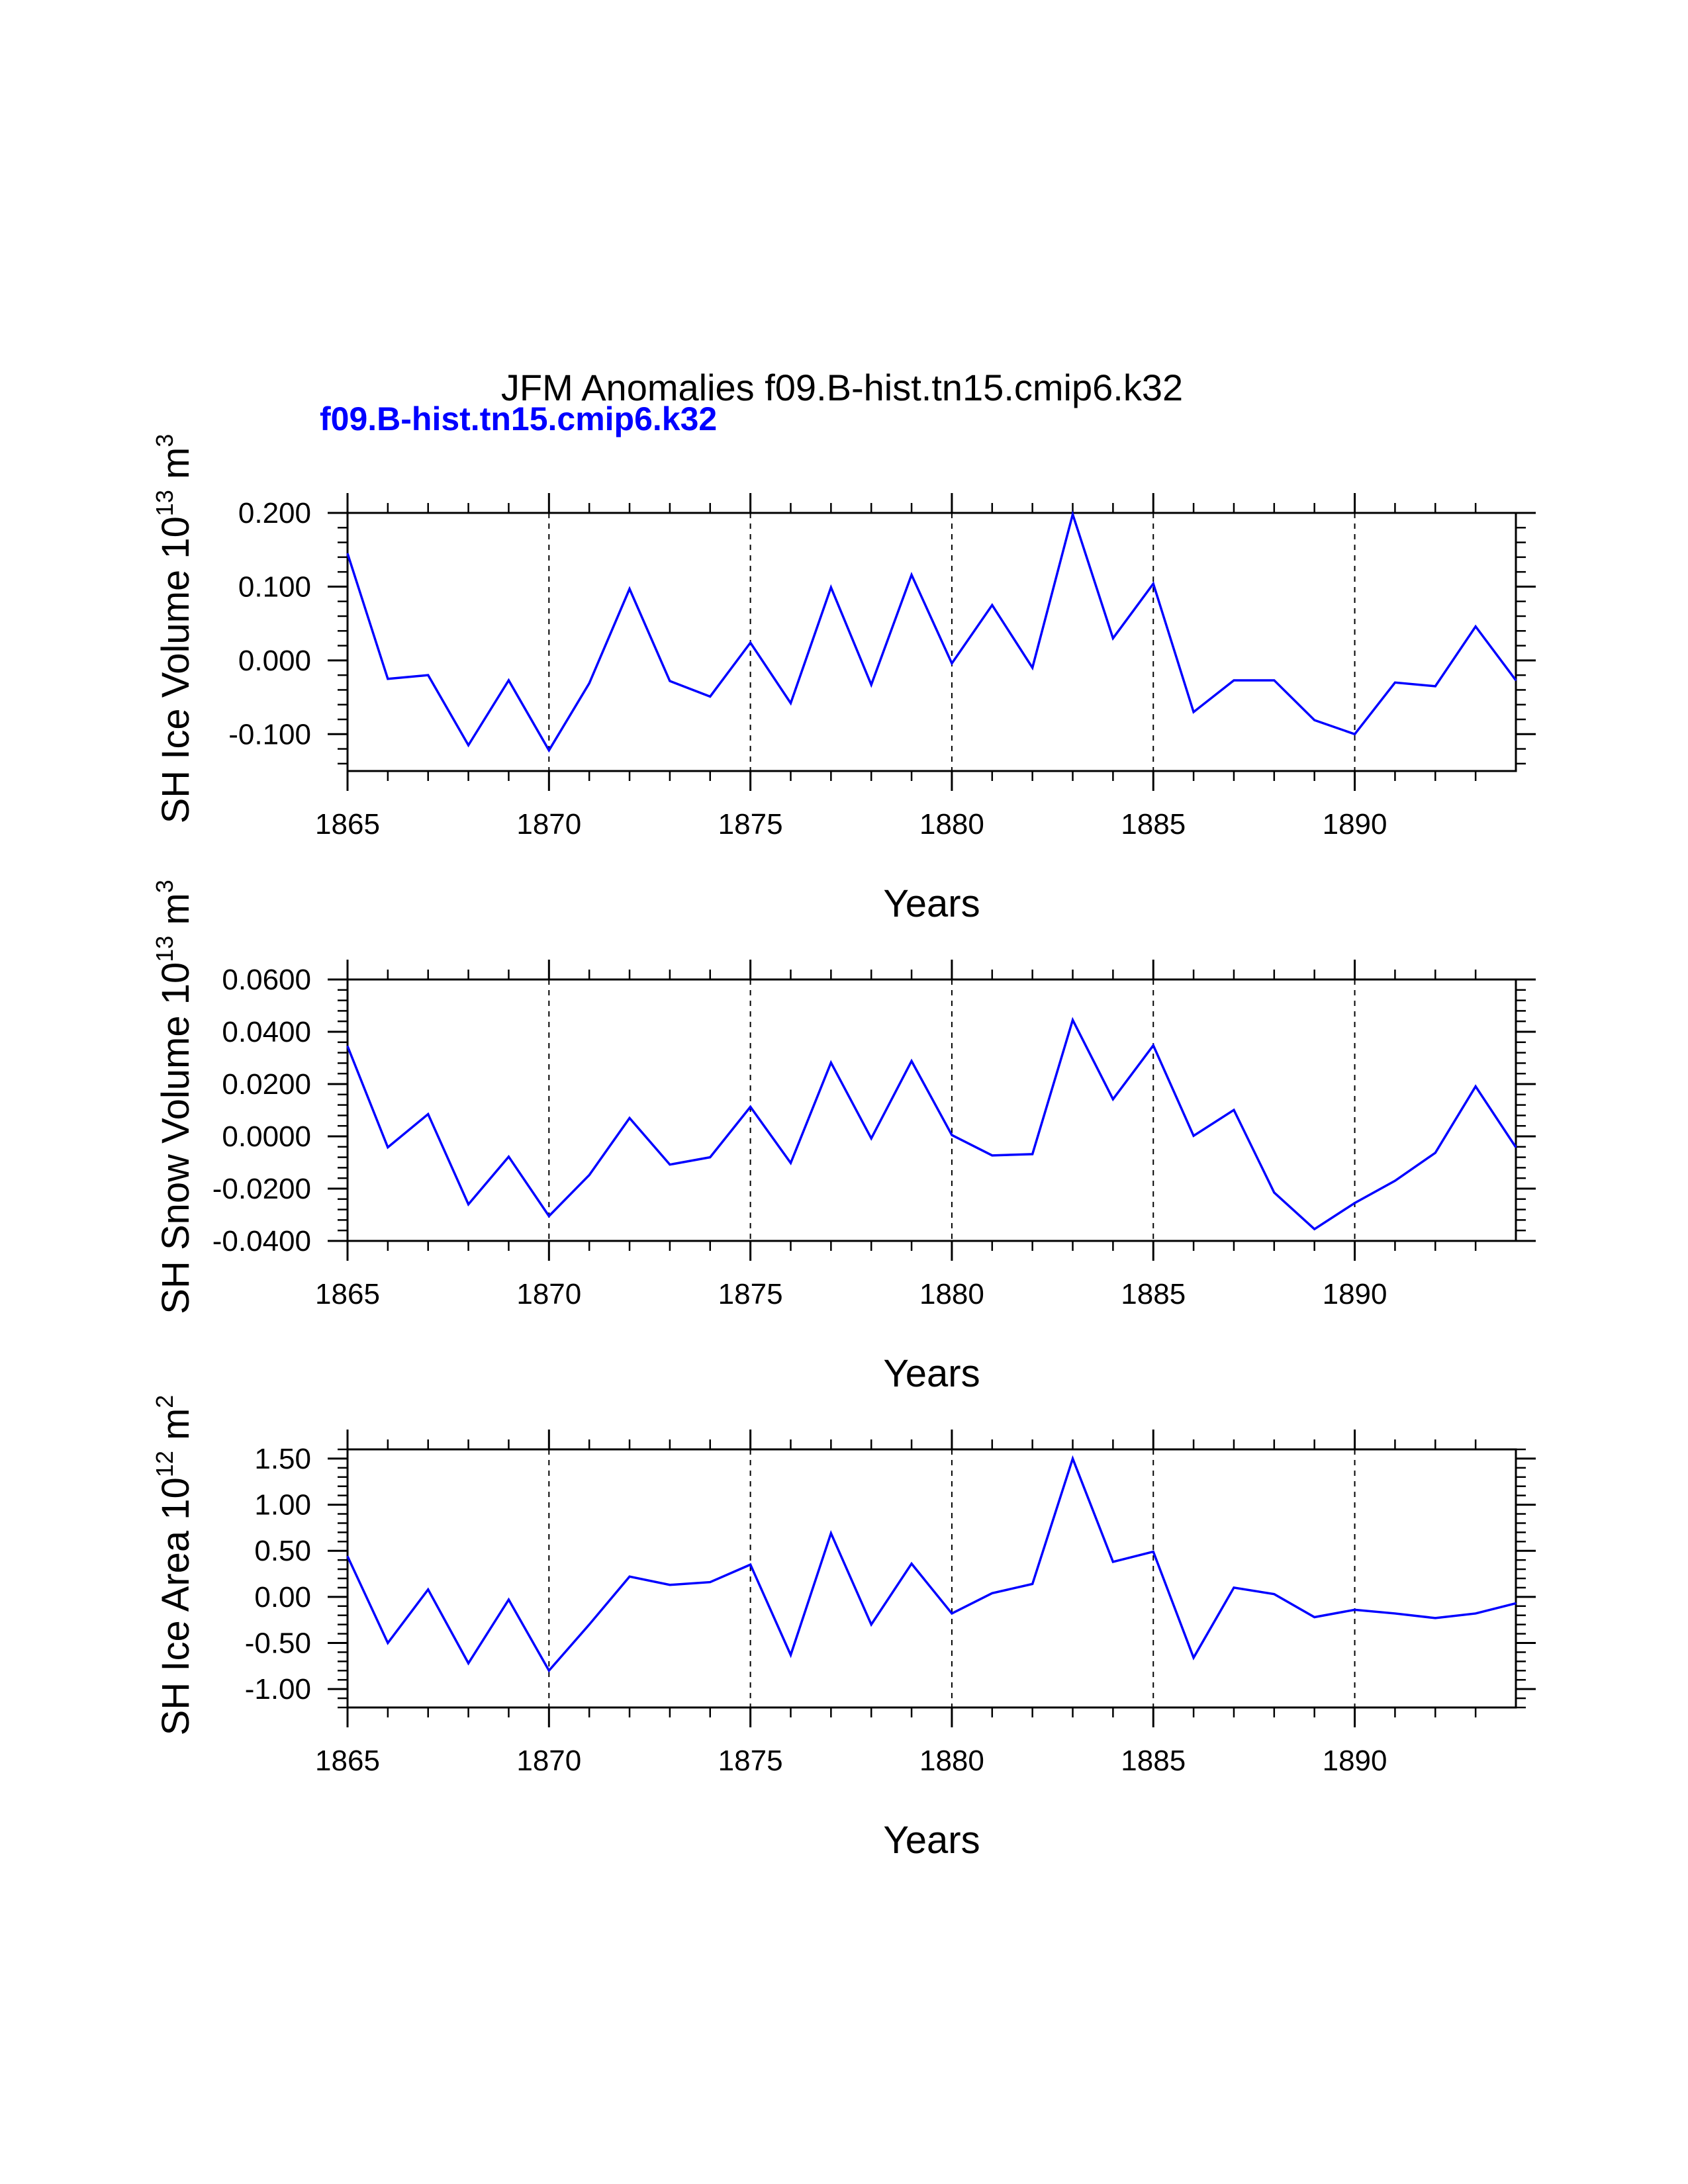 This screenshot has height=2184, width=1688. What do you see at coordinates (1355, 825) in the screenshot?
I see `x-tick-label: 1890` at bounding box center [1355, 825].